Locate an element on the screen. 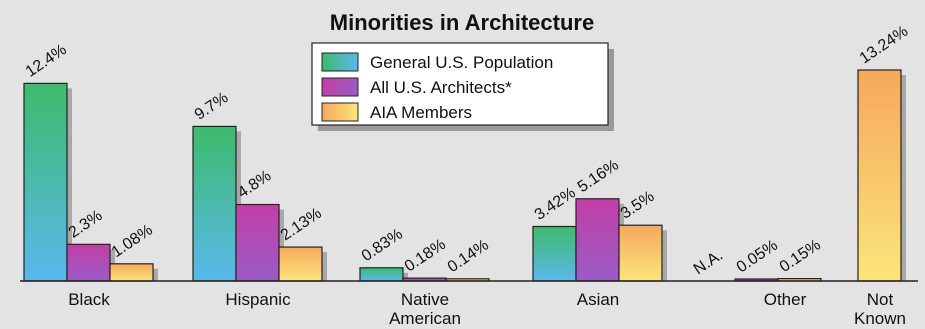  legend-box is located at coordinates (460, 84).